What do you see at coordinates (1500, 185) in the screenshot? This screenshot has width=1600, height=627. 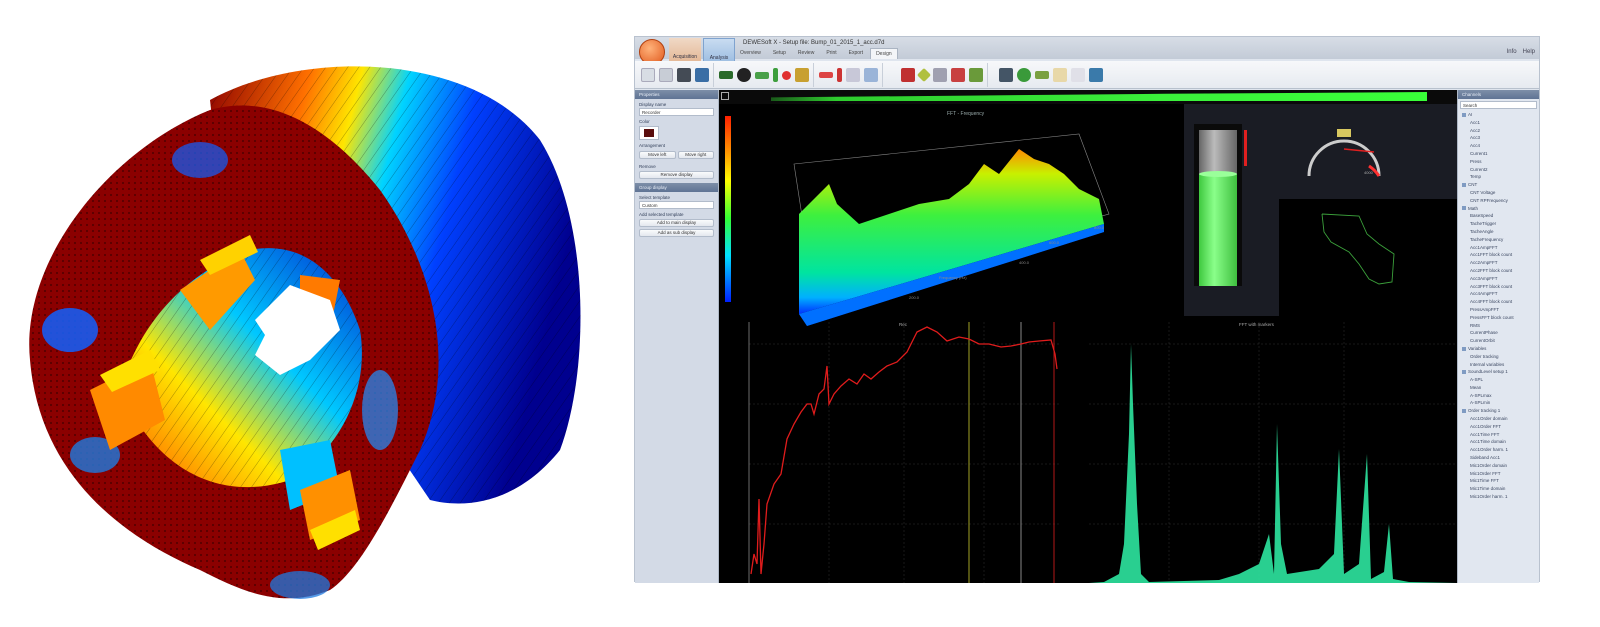 I see `tree-item: CNT` at bounding box center [1500, 185].